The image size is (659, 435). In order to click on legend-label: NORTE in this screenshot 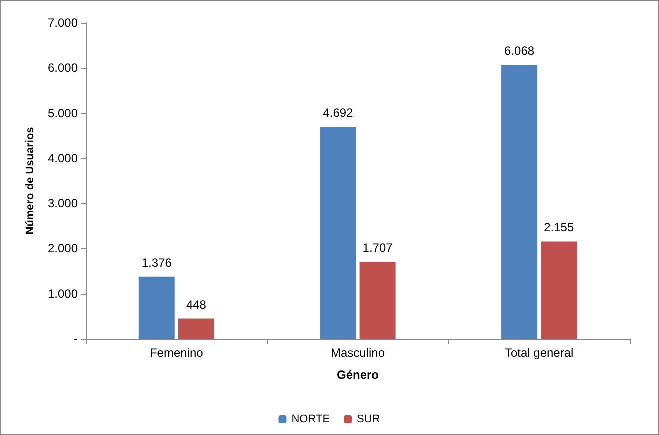, I will do `click(311, 420)`.